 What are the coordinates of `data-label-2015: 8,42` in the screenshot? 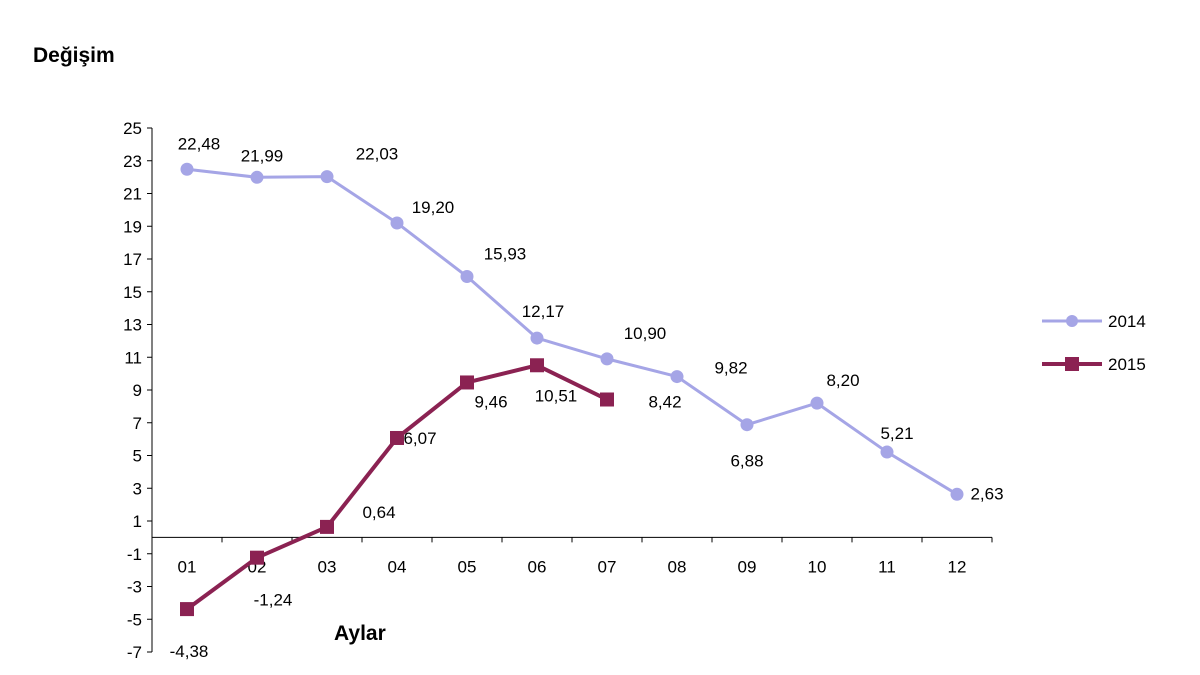 It's located at (664, 401).